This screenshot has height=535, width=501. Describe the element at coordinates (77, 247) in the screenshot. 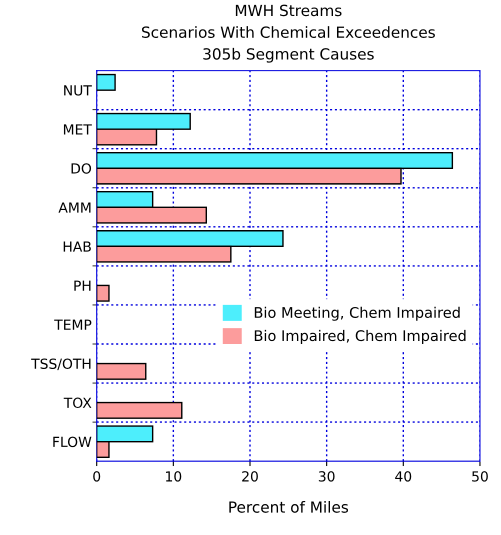

I see `y-tick-label: HAB` at that location.